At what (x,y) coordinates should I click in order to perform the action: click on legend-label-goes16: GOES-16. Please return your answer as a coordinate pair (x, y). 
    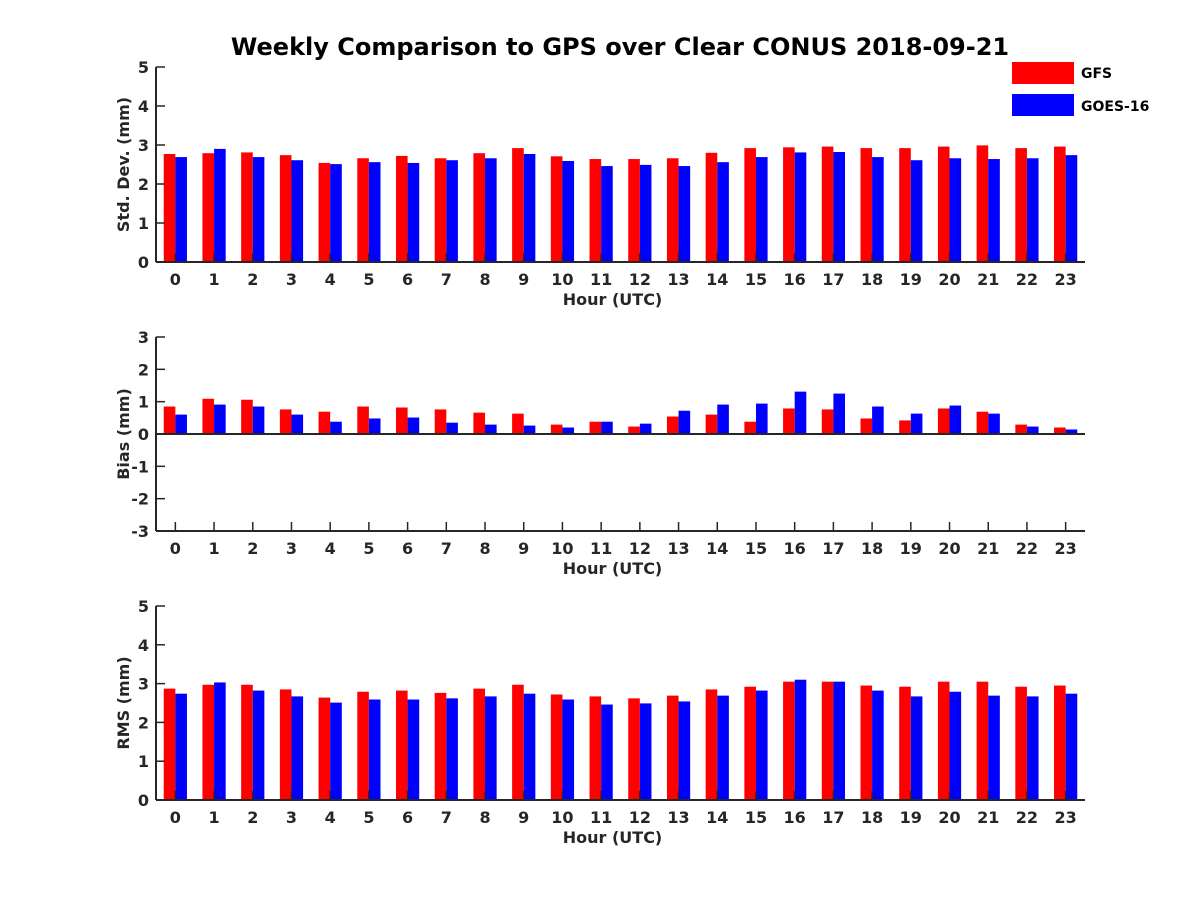
    Looking at the image, I should click on (1115, 107).